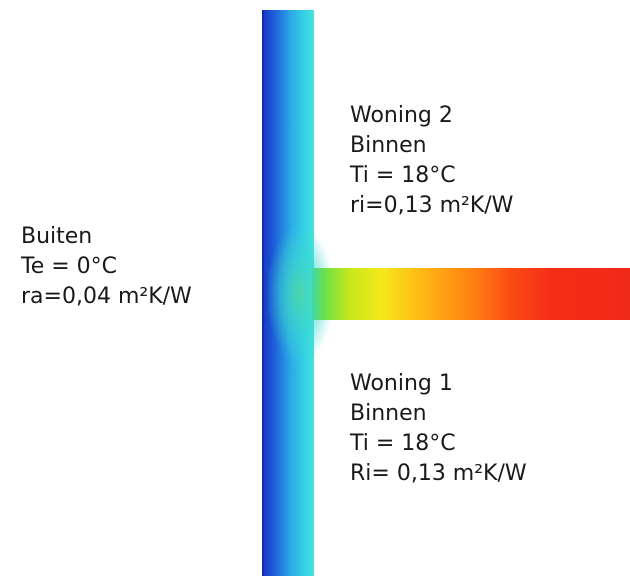 The height and width of the screenshot is (576, 630). Describe the element at coordinates (471, 294) in the screenshot. I see `partition-wall` at that location.